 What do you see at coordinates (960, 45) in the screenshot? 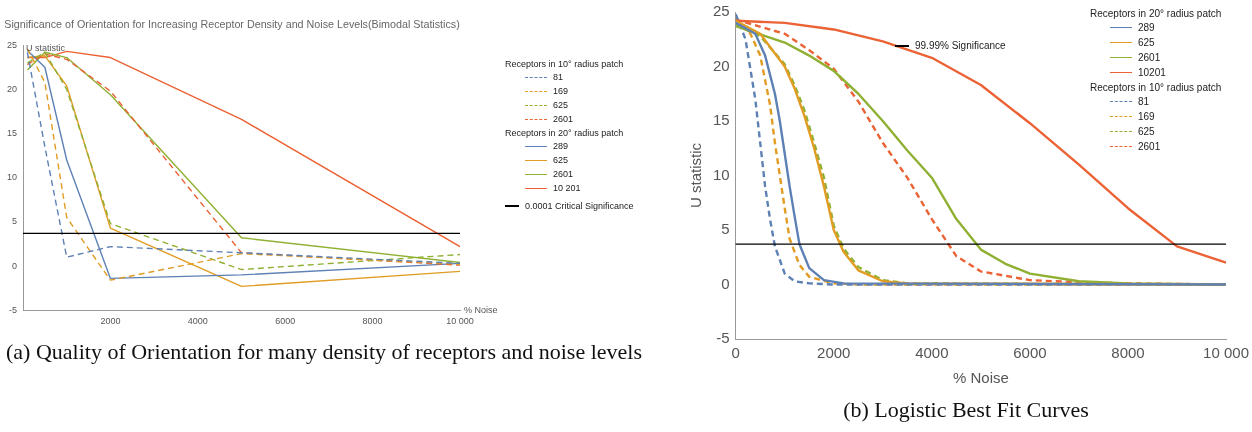
I see `legend-label: 99.99% Significance` at bounding box center [960, 45].